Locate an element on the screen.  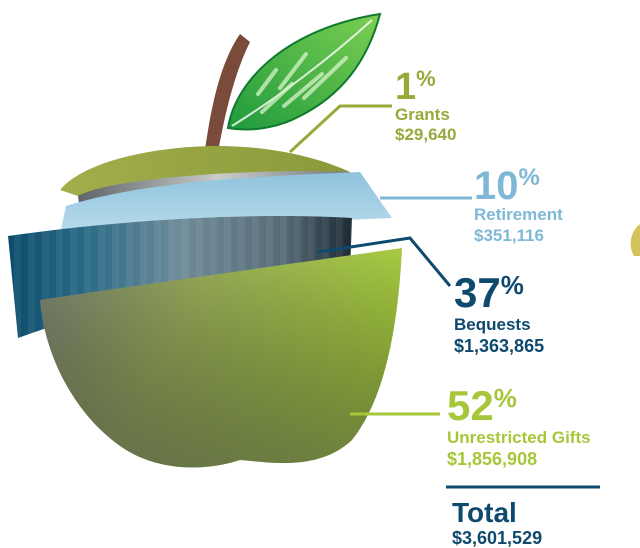
name-grants: Grants is located at coordinates (422, 114).